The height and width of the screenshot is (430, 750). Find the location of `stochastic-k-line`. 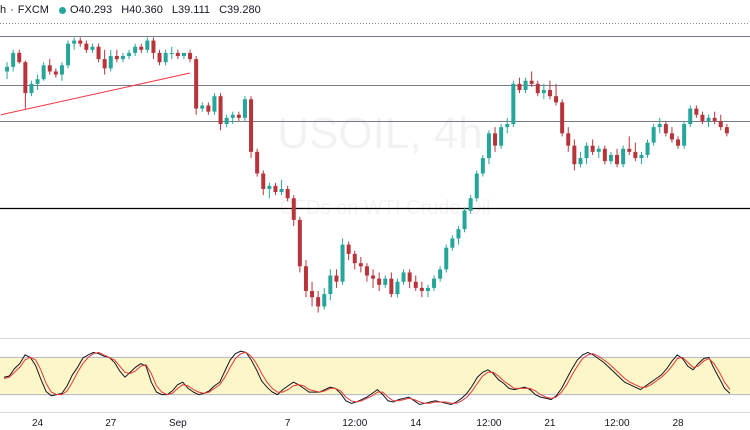

stochastic-k-line is located at coordinates (367, 378).